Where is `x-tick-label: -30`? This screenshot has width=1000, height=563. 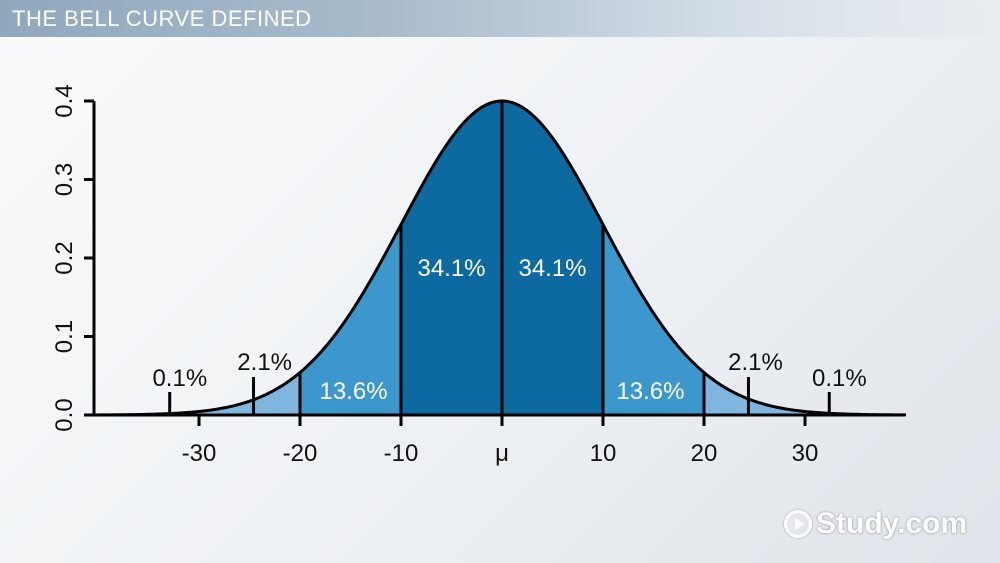
x-tick-label: -30 is located at coordinates (199, 453).